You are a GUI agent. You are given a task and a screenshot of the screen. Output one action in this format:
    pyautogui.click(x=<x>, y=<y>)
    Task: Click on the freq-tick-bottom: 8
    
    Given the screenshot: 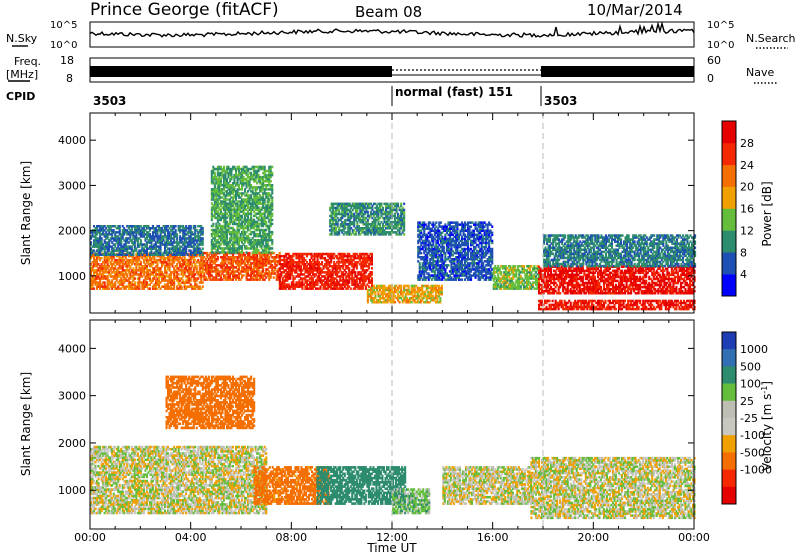 What is the action you would take?
    pyautogui.click(x=69, y=78)
    